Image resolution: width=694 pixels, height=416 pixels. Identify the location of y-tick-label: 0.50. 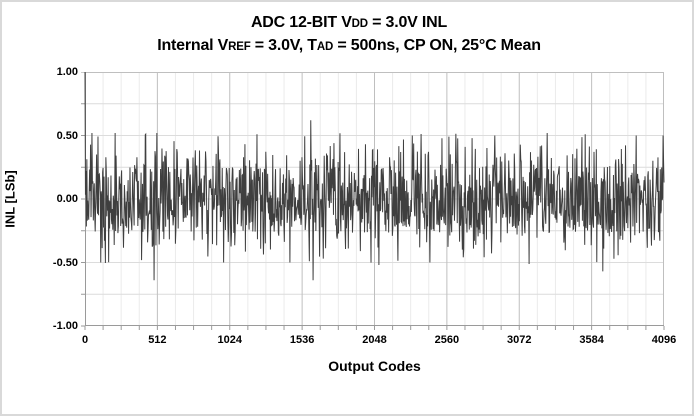
(67, 135).